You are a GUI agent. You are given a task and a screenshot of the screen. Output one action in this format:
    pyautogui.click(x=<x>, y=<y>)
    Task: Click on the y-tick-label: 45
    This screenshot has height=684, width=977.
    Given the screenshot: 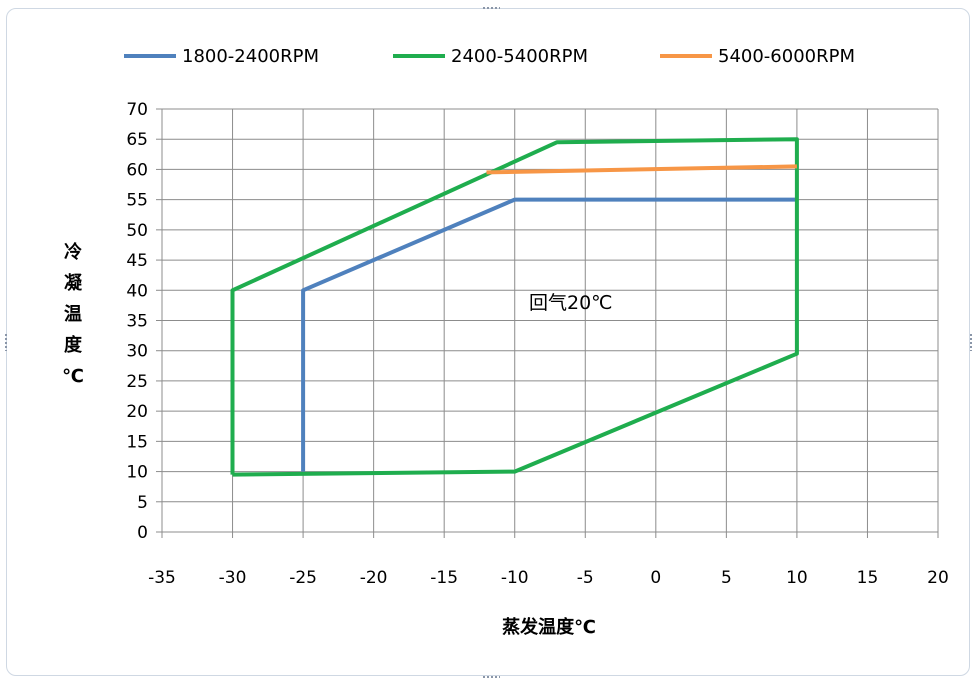 What is the action you would take?
    pyautogui.click(x=137, y=261)
    